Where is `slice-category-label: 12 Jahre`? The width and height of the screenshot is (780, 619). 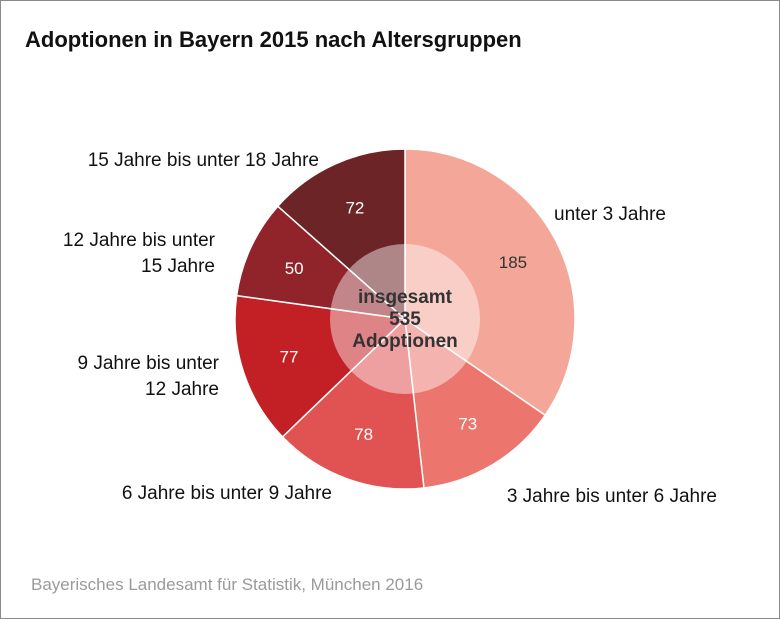 slice-category-label: 12 Jahre is located at coordinates (182, 389).